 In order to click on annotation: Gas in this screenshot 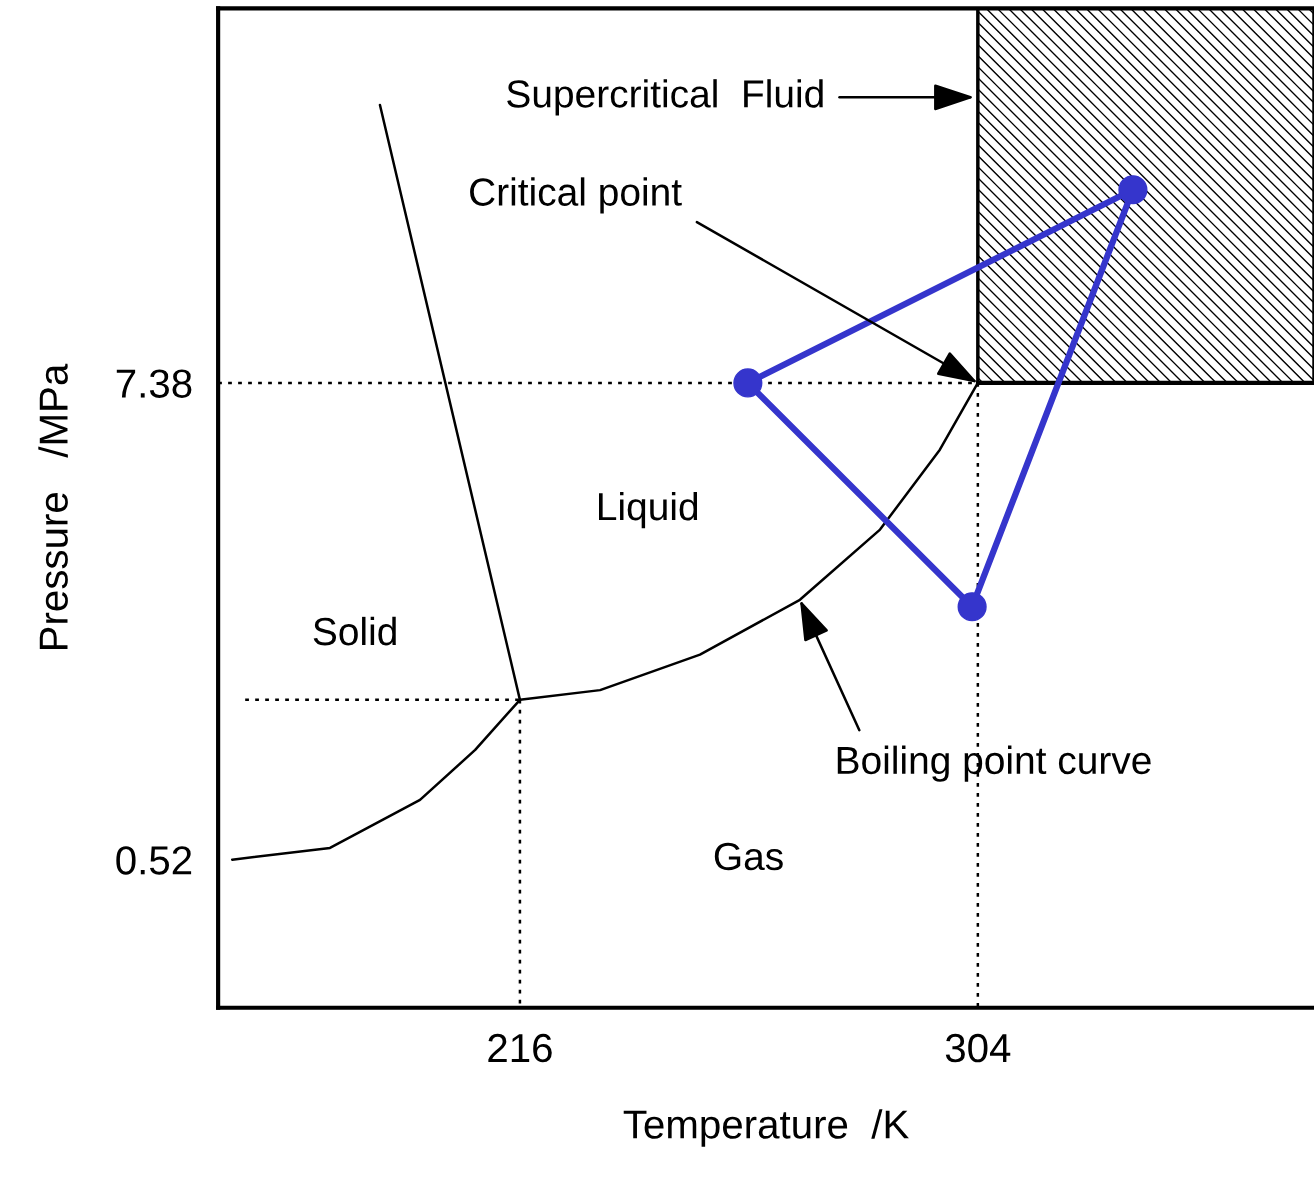, I will do `click(748, 856)`.